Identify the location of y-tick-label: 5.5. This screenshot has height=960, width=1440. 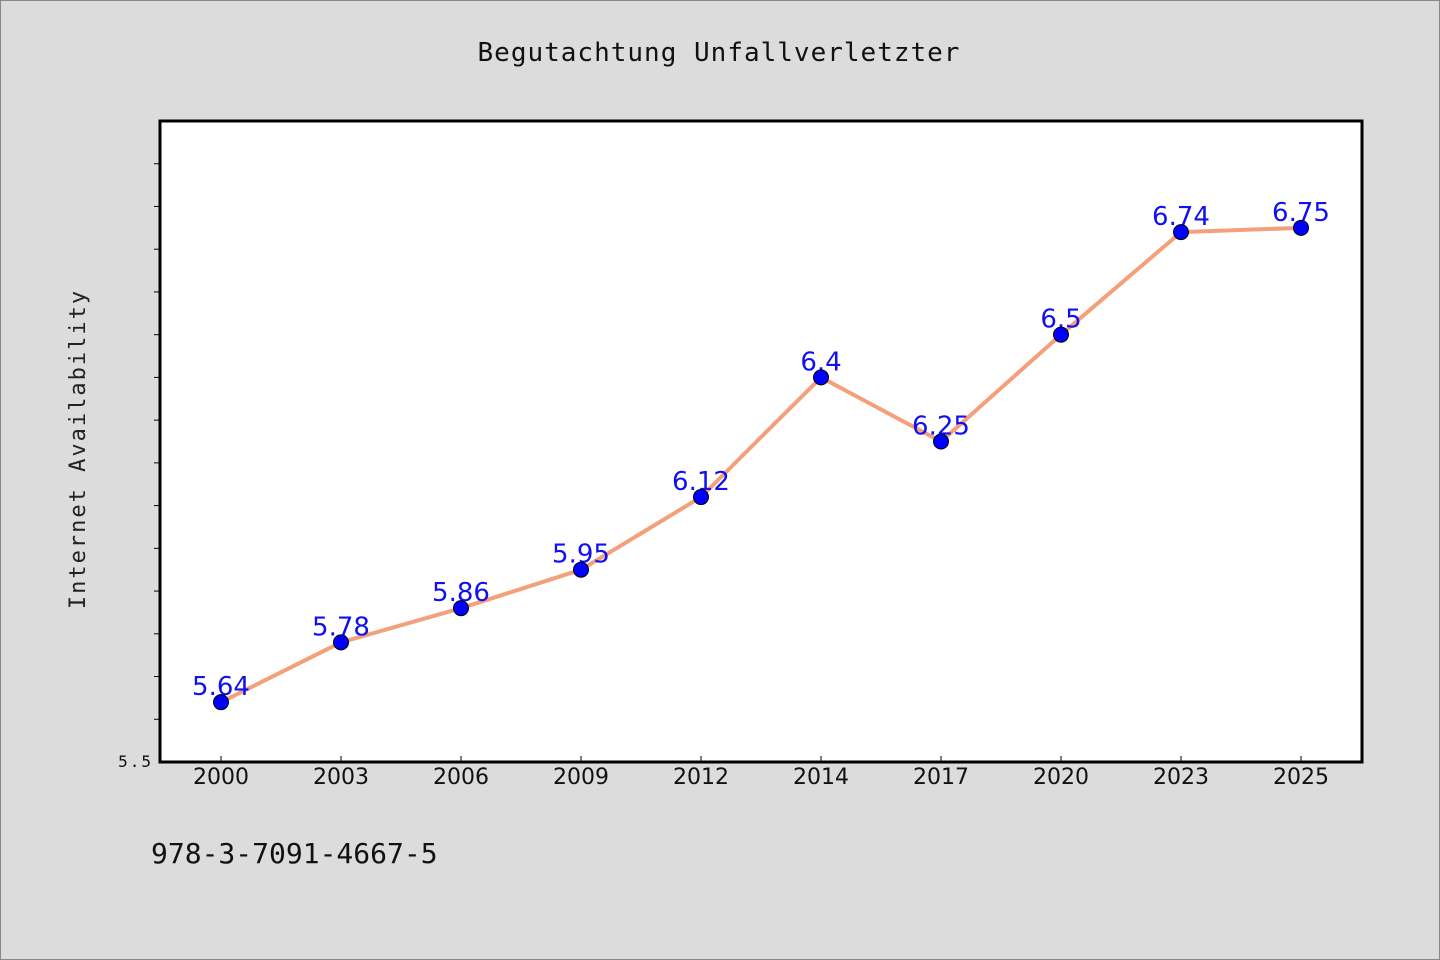
(135, 761).